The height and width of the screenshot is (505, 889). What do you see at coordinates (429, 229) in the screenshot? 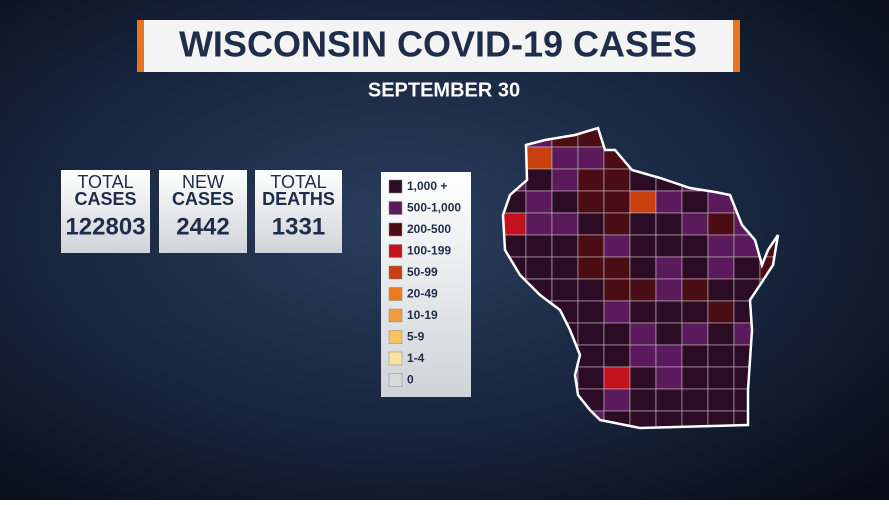
I see `legend-label: 200-500` at bounding box center [429, 229].